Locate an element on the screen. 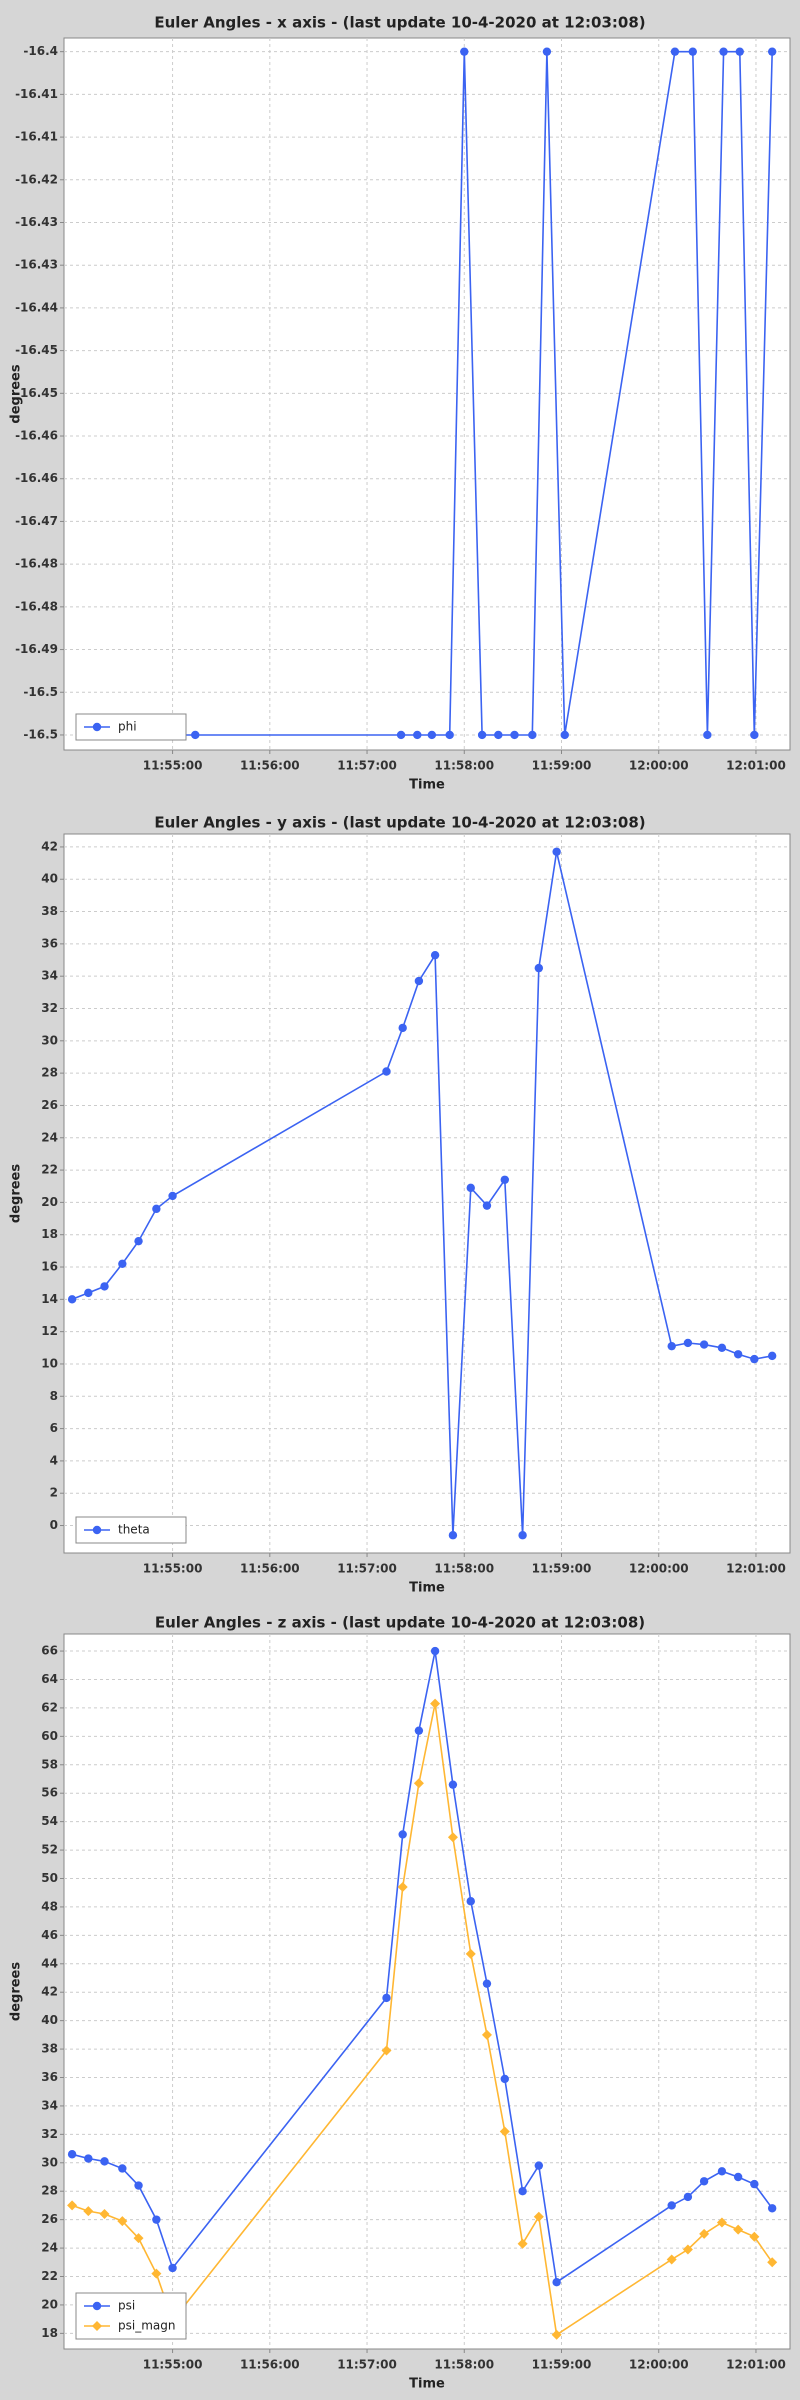 The width and height of the screenshot is (800, 2400). y-tick-label: 50 is located at coordinates (49, 1878).